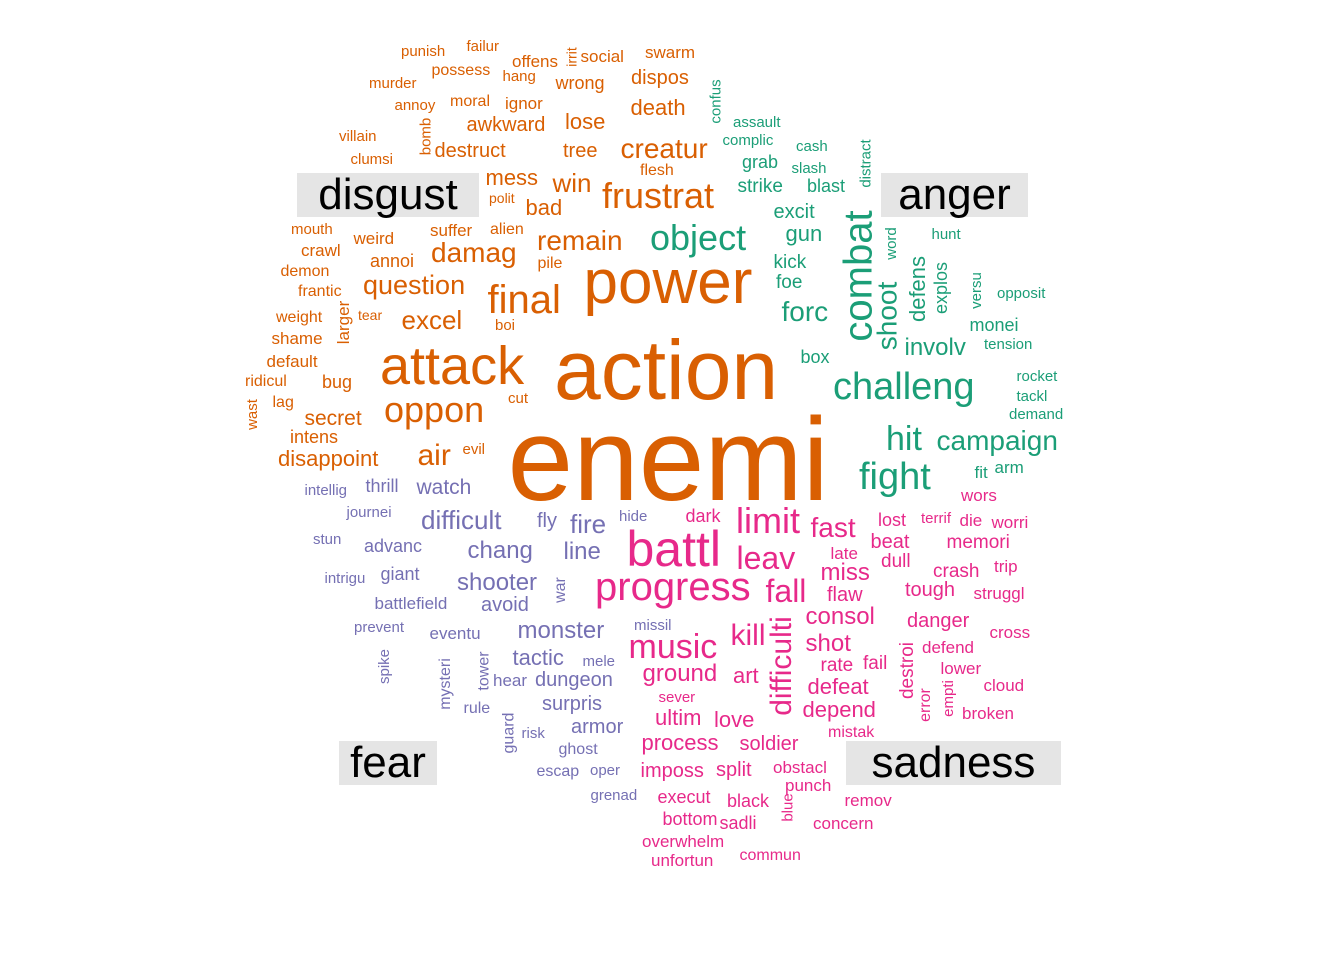 Image resolution: width=1344 pixels, height=960 pixels. I want to click on word-miss: miss, so click(845, 572).